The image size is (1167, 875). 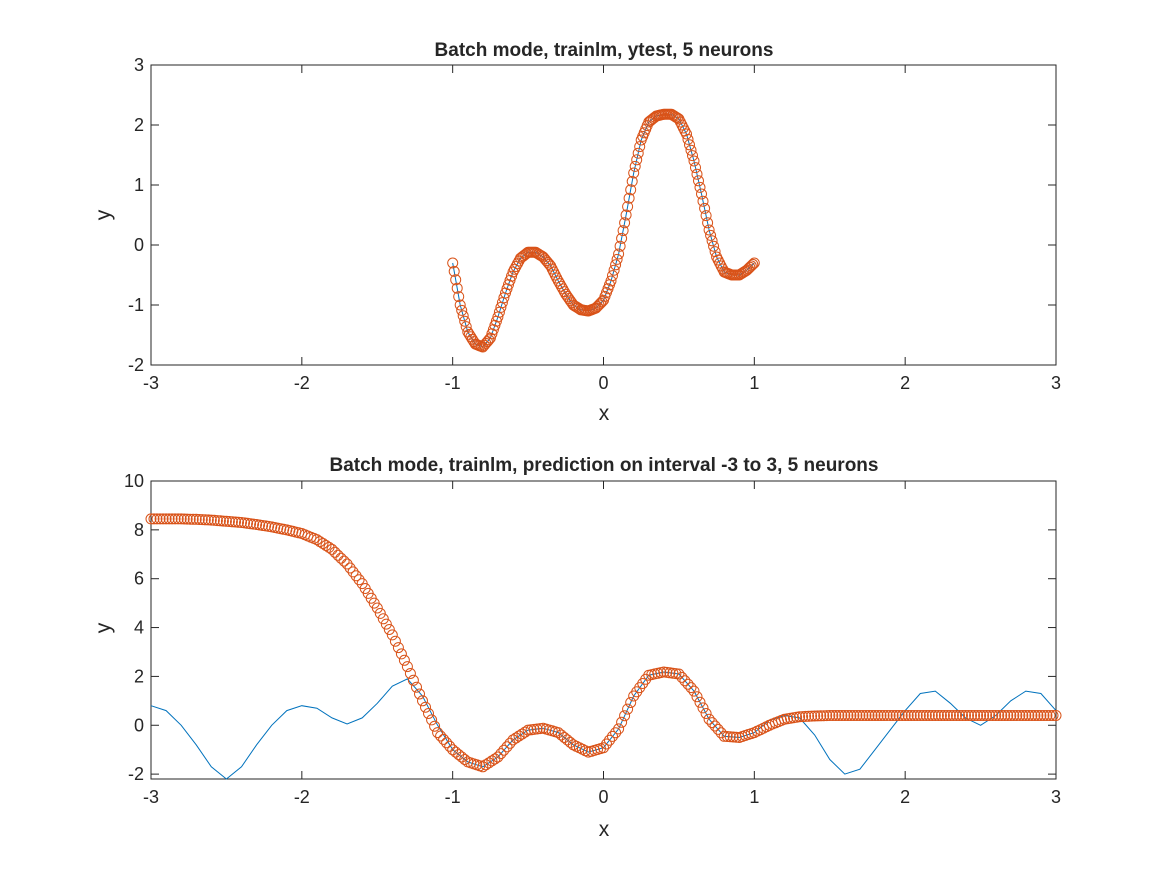 I want to click on top-y-tick-label: 0, so click(x=139, y=245).